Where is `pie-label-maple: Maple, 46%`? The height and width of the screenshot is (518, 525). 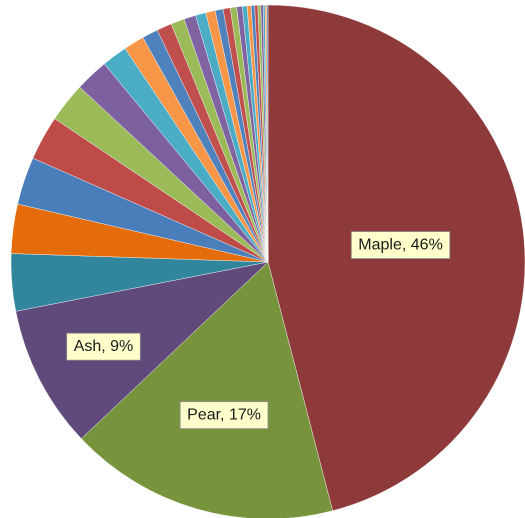
pie-label-maple: Maple, 46% is located at coordinates (400, 245).